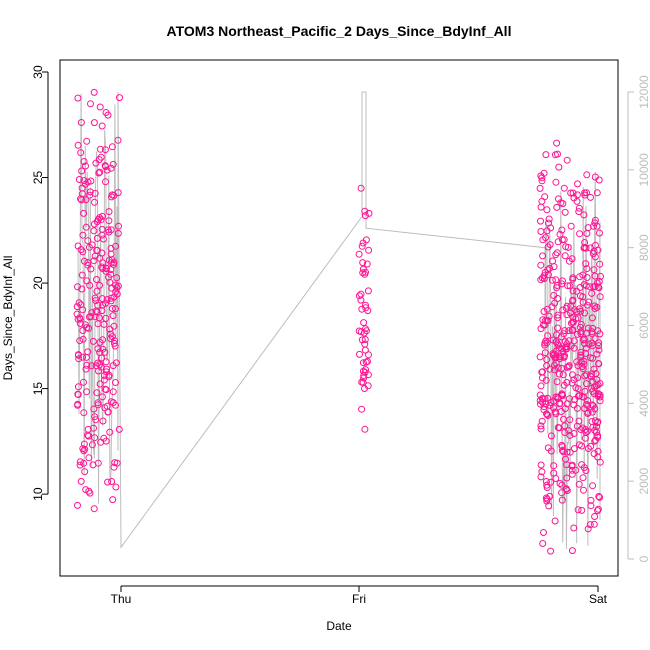 This screenshot has width=650, height=650. Describe the element at coordinates (643, 403) in the screenshot. I see `y2-tick-label: 4000` at that location.